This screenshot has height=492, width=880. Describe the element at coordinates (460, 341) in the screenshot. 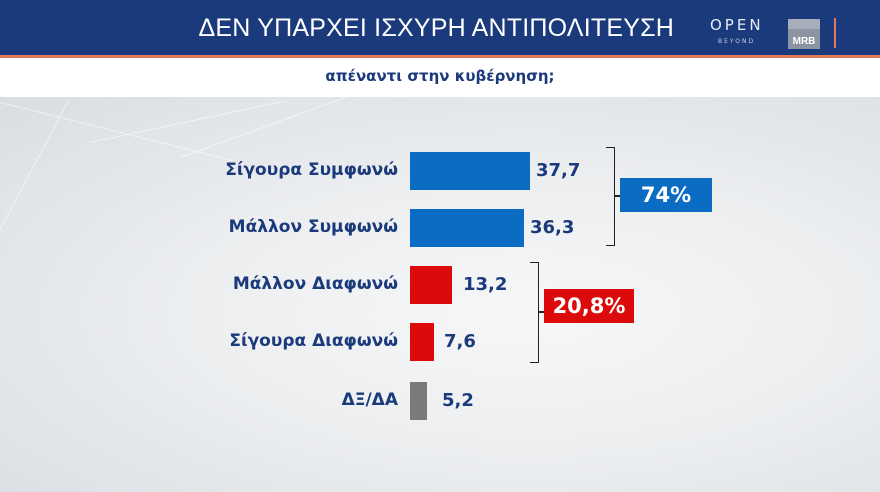

I see `value-label: 7,6` at that location.